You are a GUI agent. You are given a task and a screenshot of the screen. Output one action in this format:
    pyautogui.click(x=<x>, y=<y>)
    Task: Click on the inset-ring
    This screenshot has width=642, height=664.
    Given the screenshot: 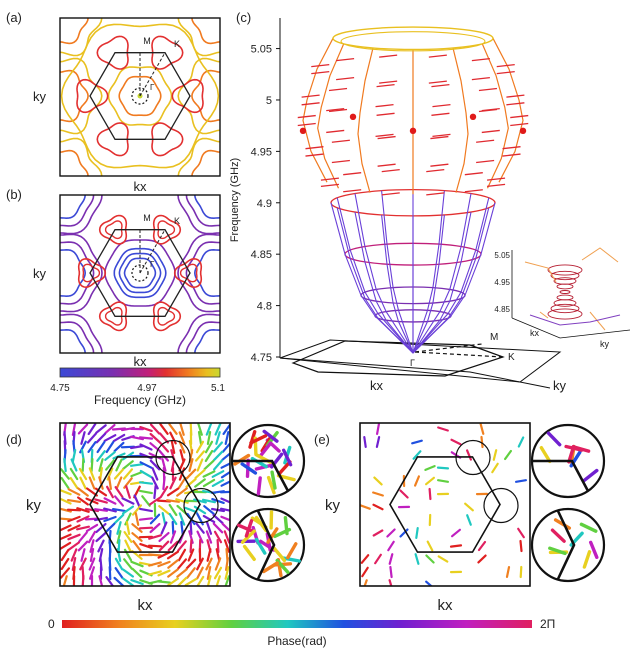 What is the action you would take?
    pyautogui.click(x=565, y=303)
    